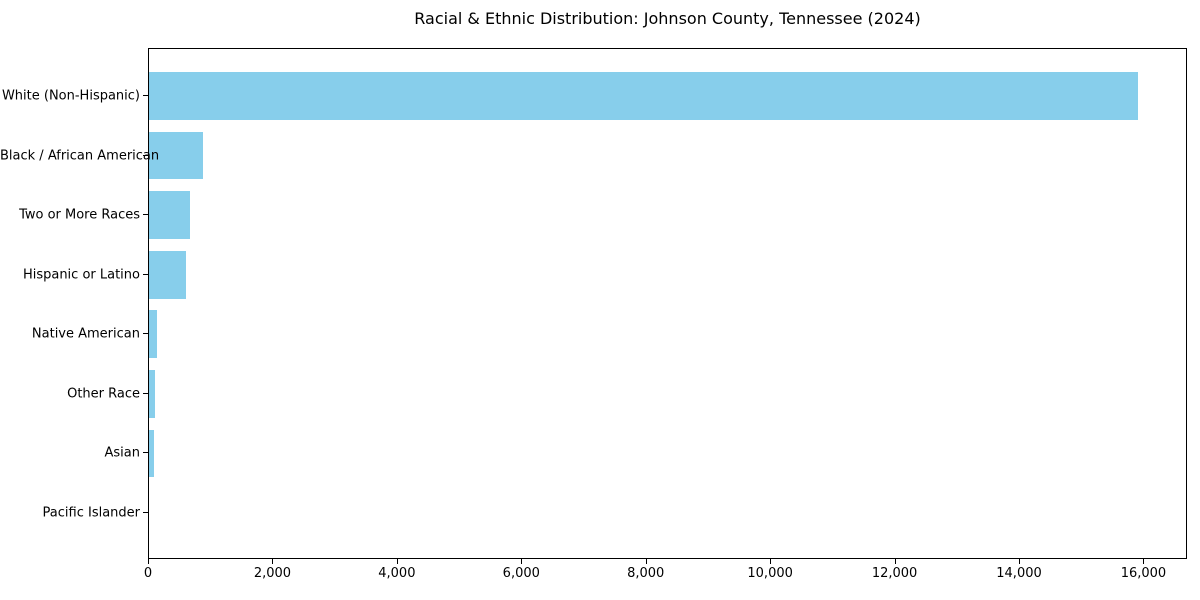 The image size is (1200, 600). What do you see at coordinates (81, 275) in the screenshot?
I see `y-tick-label: Hispanic or Latino` at bounding box center [81, 275].